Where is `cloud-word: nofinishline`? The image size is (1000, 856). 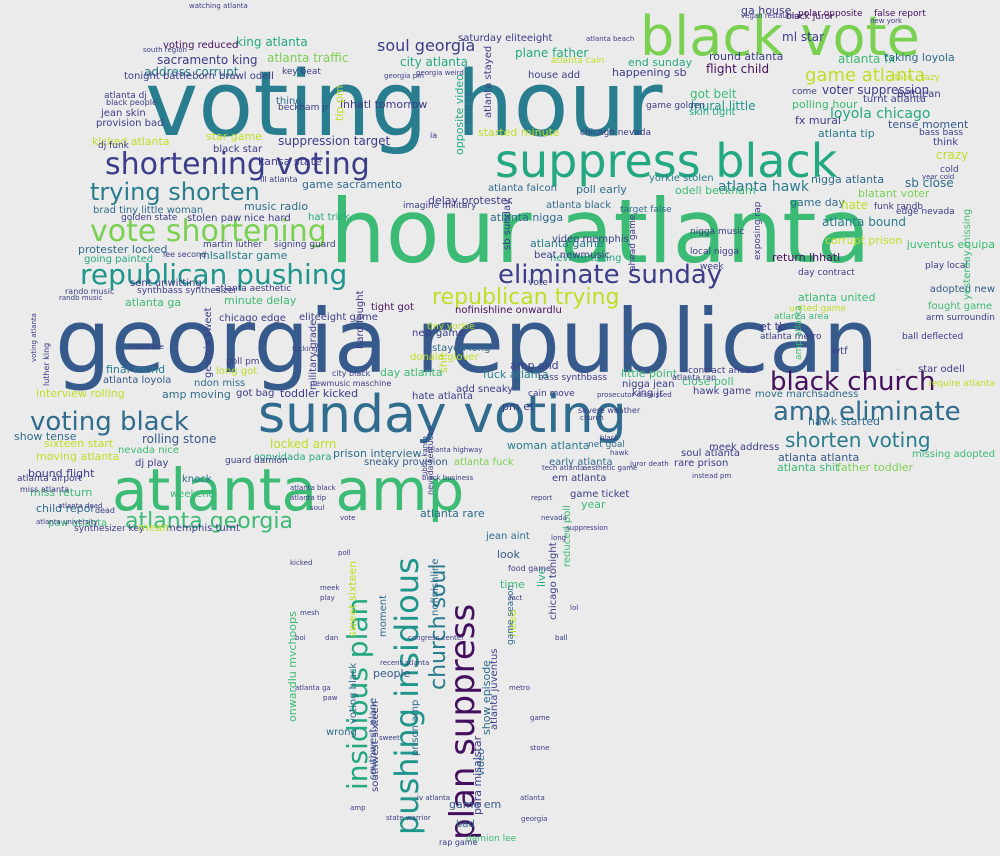 cloud-word: nofinishline is located at coordinates (435, 587).